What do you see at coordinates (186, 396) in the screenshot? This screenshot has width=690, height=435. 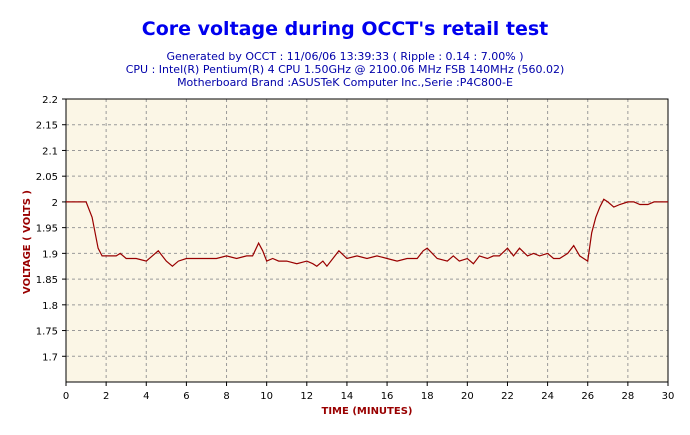 I see `x-tick-label: 6` at bounding box center [186, 396].